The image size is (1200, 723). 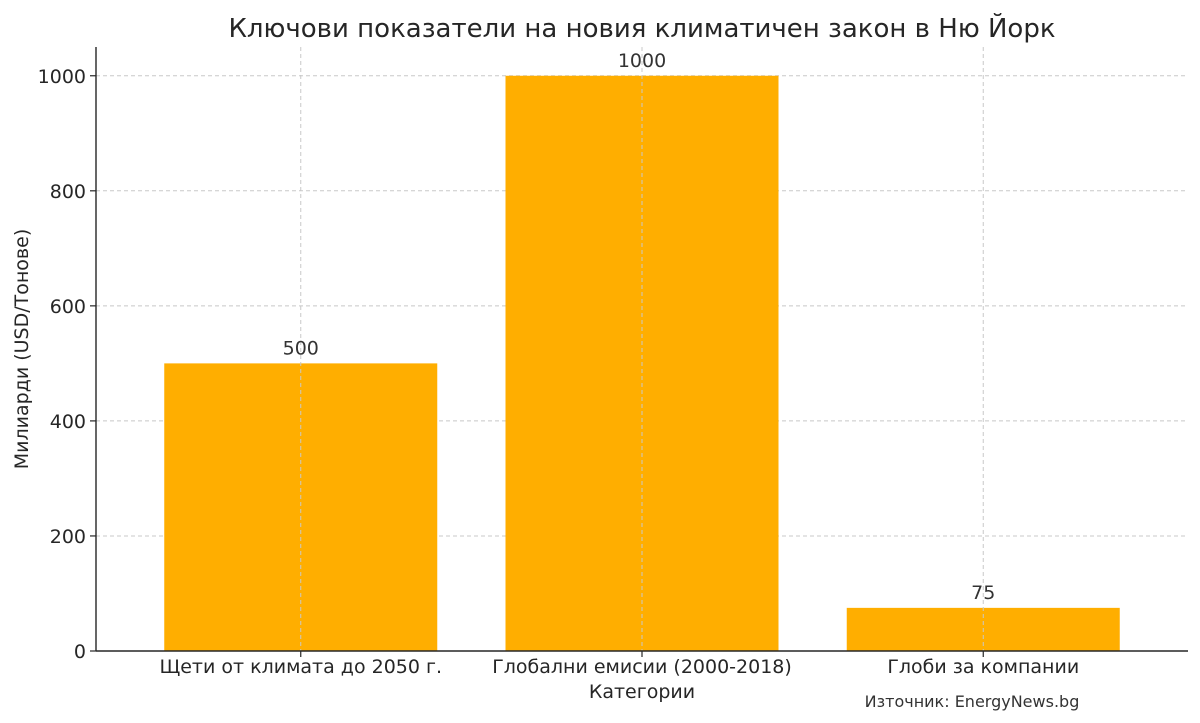 What do you see at coordinates (642, 692) in the screenshot?
I see `x-axis-label: Категории` at bounding box center [642, 692].